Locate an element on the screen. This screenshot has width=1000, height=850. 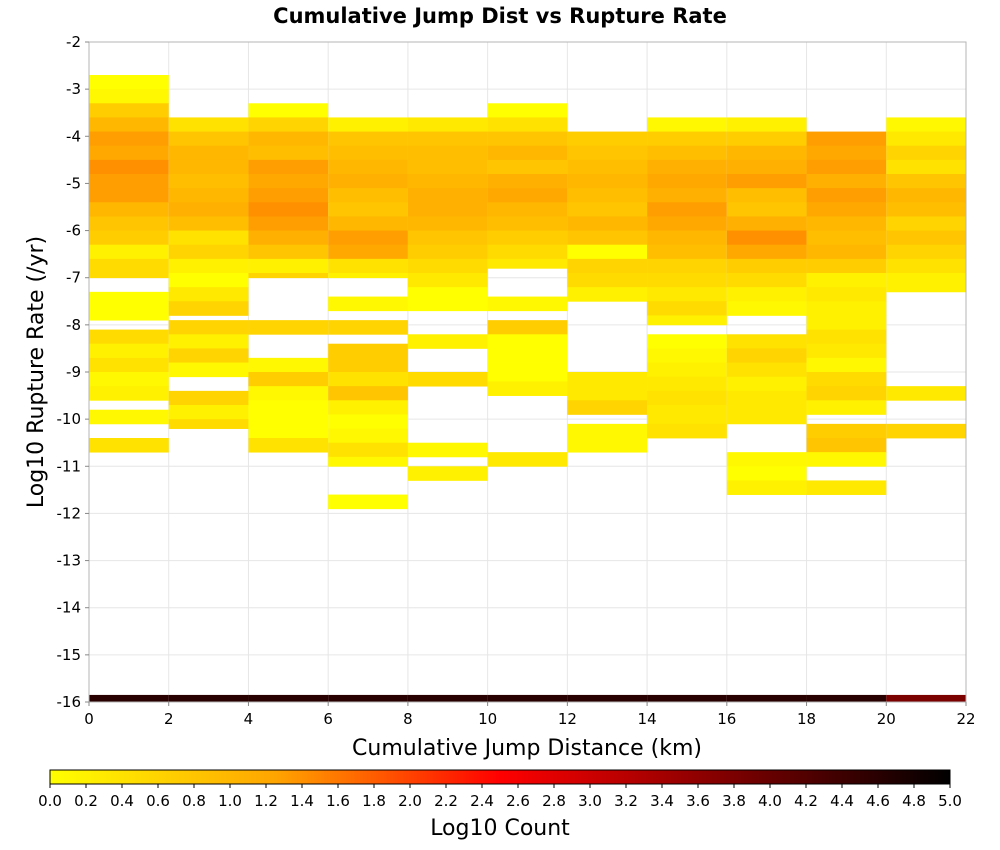
x-tick-label: 20 is located at coordinates (886, 719).